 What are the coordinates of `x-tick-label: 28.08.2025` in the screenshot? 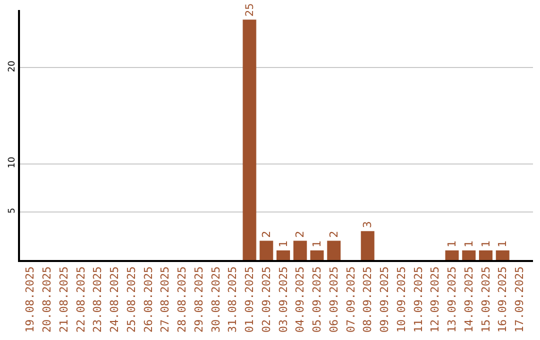 It's located at (182, 299).